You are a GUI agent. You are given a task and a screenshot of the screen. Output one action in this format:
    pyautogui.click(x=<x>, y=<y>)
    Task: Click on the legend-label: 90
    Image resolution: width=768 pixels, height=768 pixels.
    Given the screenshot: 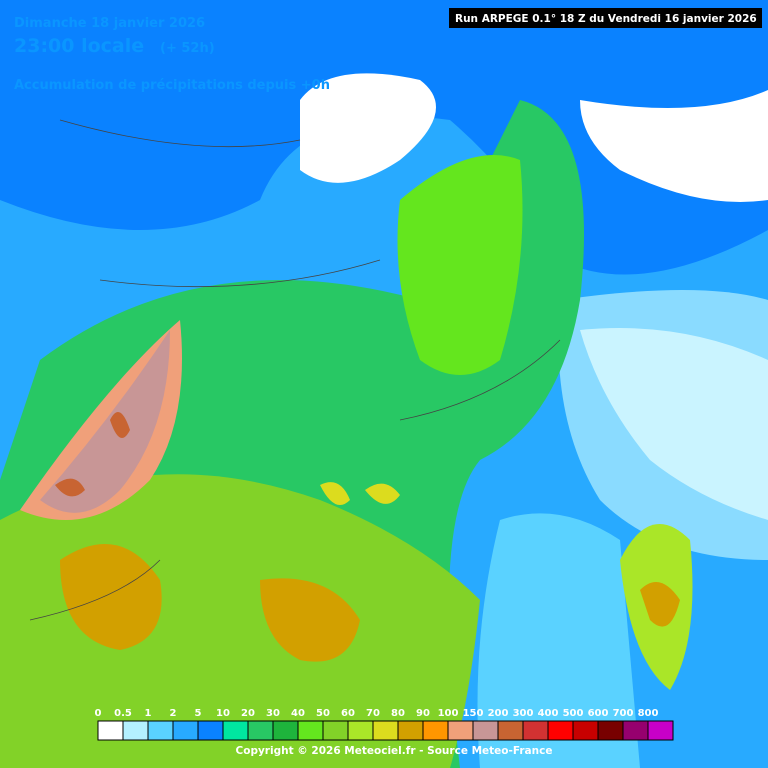 What is the action you would take?
    pyautogui.click(x=423, y=713)
    